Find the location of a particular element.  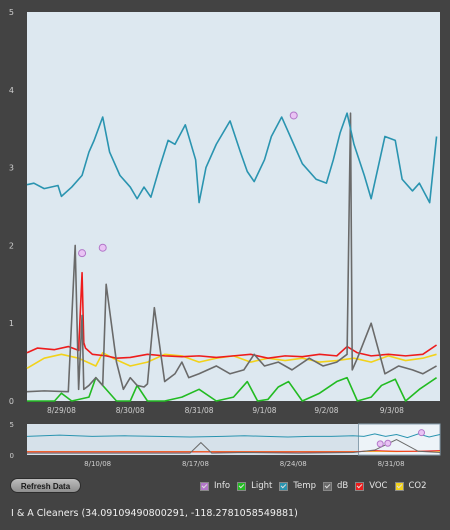

legend-label: VOC is located at coordinates (378, 486).